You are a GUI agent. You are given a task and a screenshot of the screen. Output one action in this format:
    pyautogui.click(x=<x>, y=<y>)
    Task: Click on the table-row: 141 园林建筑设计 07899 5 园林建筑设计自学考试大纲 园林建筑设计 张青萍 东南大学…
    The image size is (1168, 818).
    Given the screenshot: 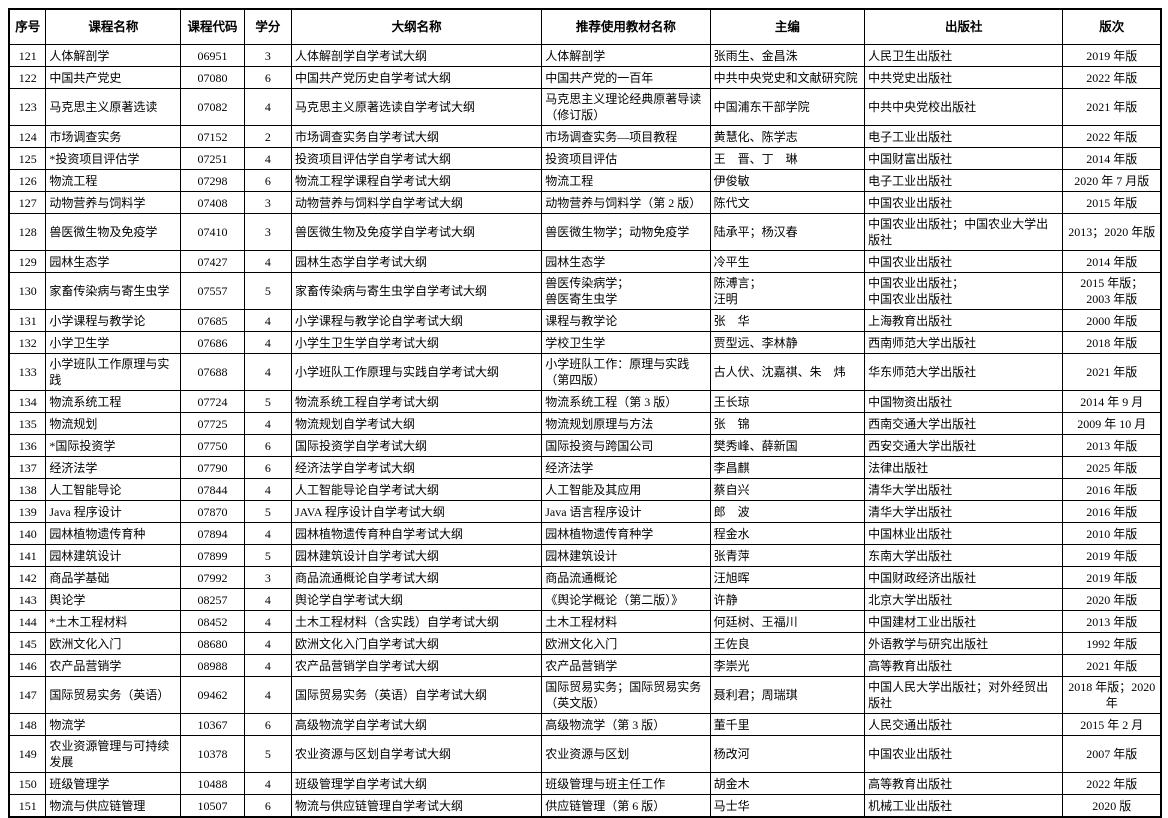 What is the action you would take?
    pyautogui.click(x=585, y=555)
    